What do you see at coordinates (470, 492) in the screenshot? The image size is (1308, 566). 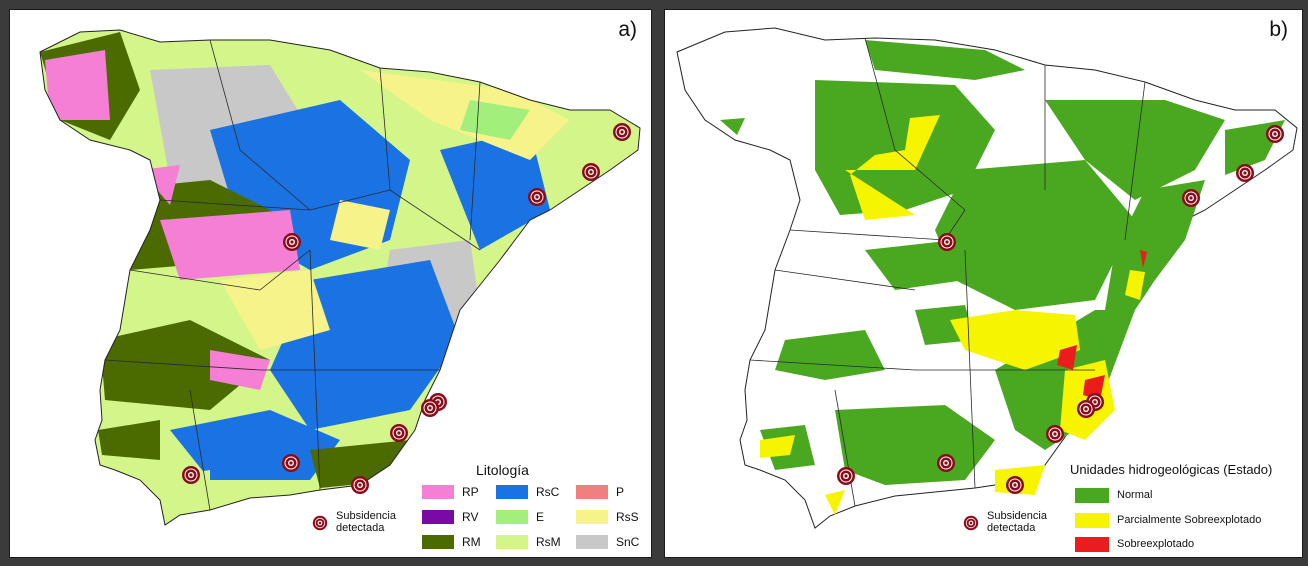 I see `legend-label: RP` at bounding box center [470, 492].